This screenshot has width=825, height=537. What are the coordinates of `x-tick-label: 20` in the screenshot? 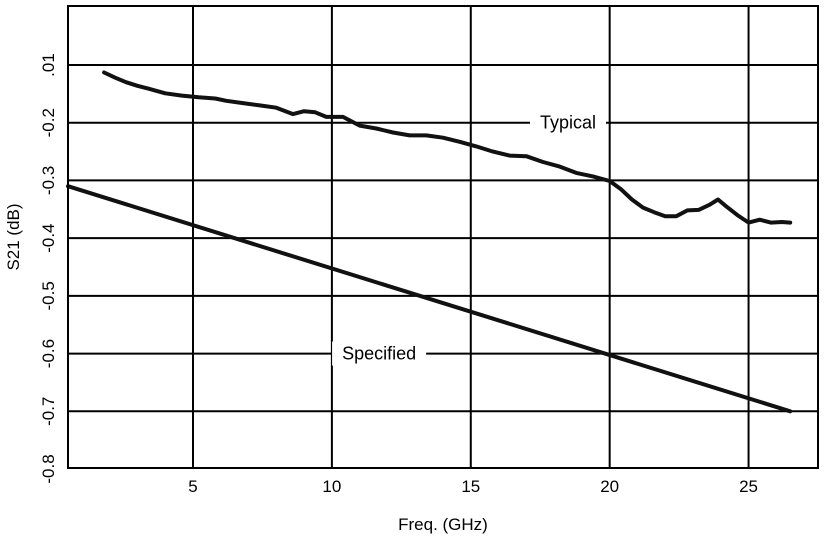 It's located at (609, 486).